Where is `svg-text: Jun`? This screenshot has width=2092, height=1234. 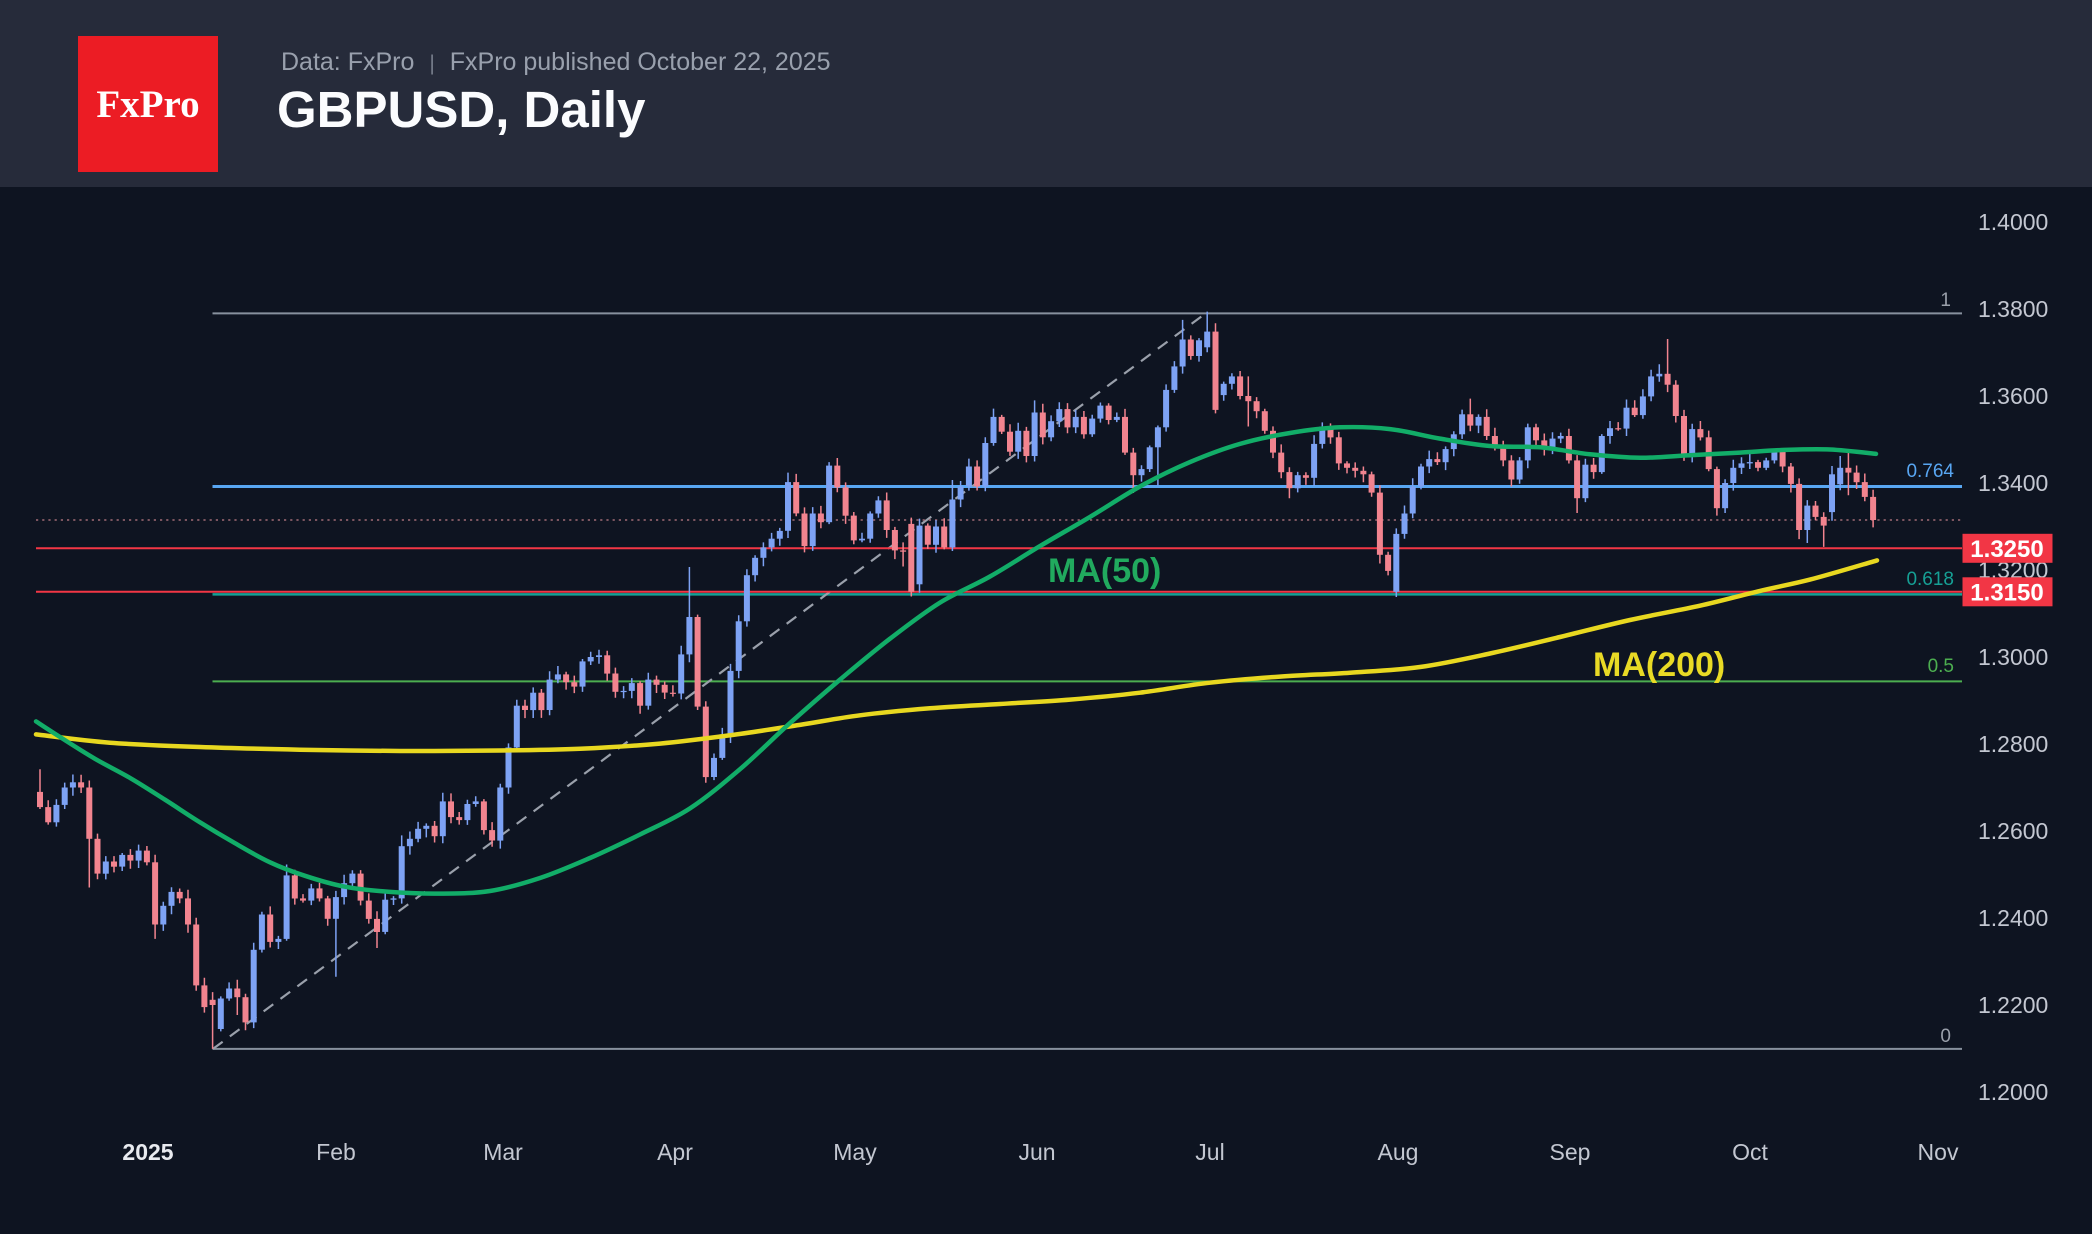 svg-text: Jun is located at coordinates (1036, 1152).